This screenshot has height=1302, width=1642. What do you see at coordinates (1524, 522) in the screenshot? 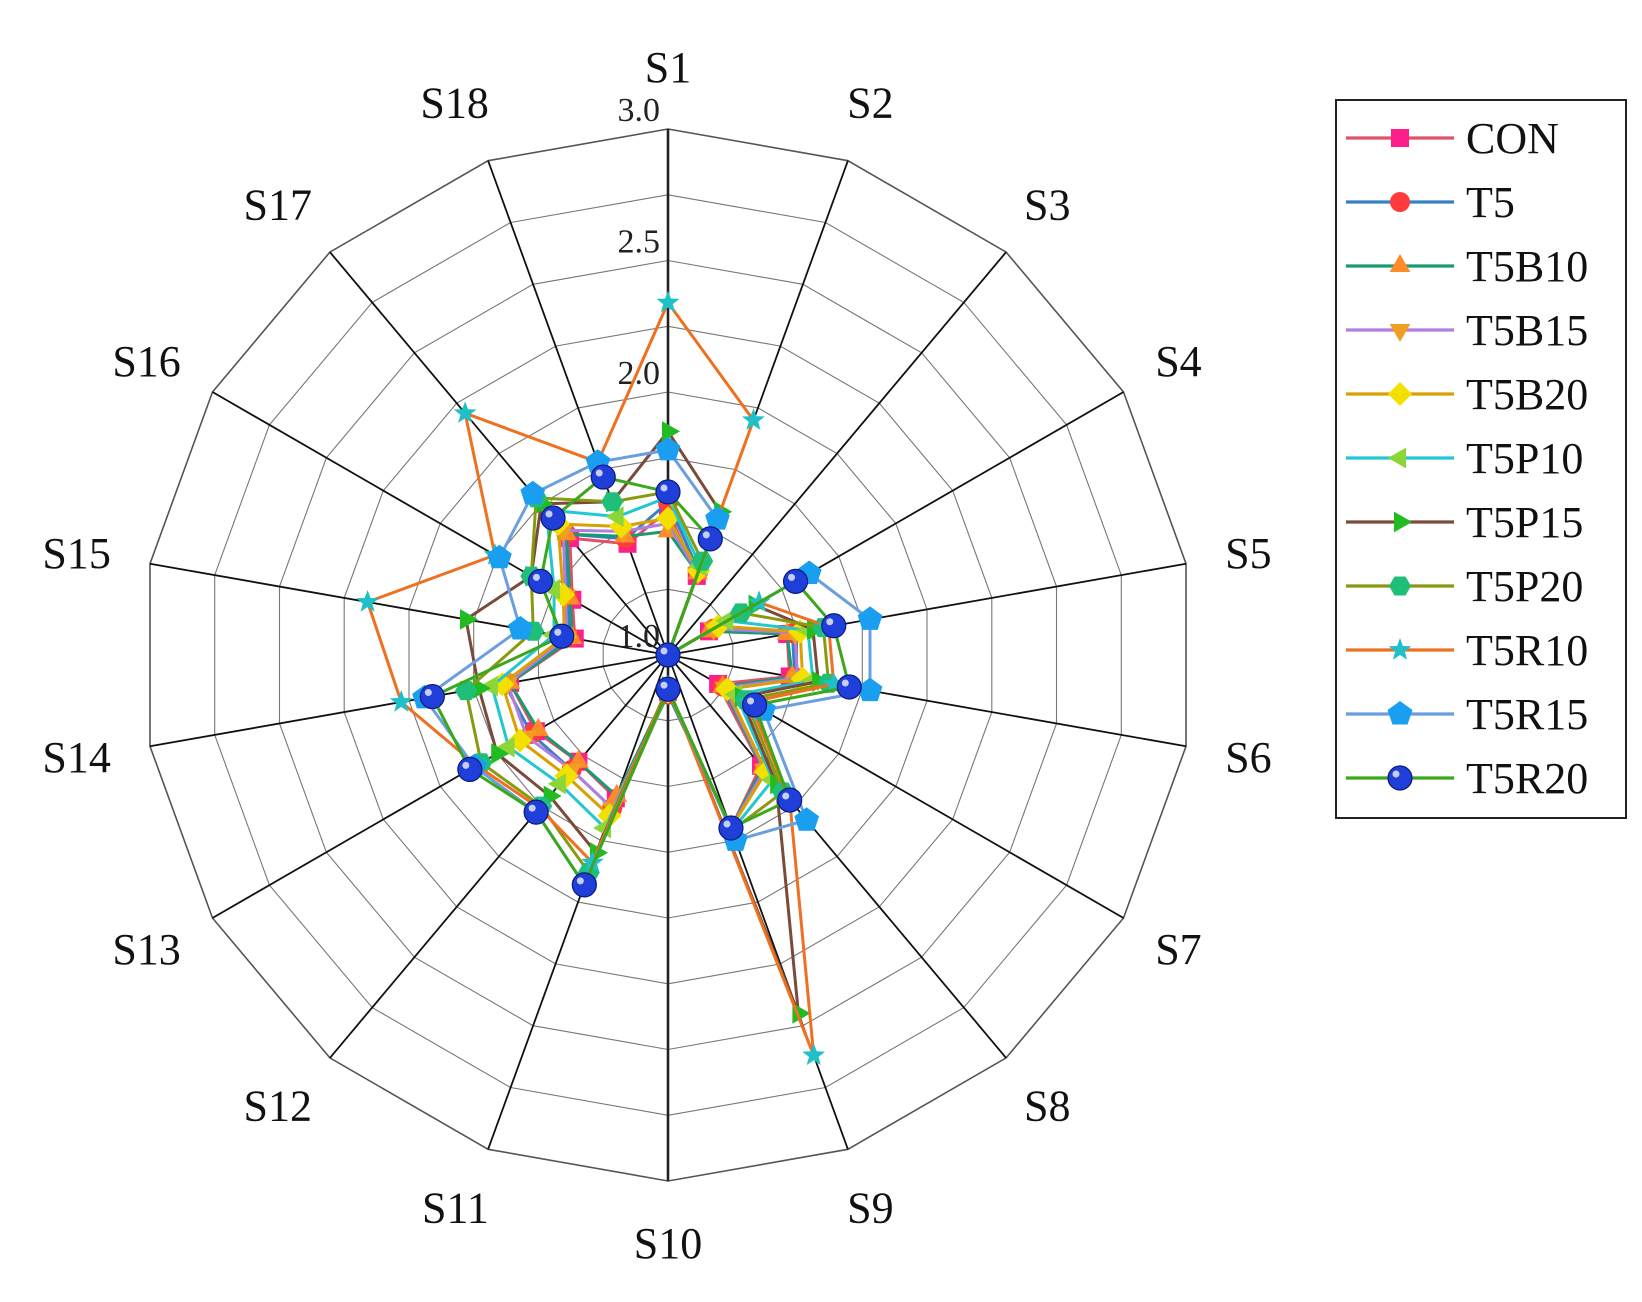
I see `legend-label-t5p15: T5P15` at bounding box center [1524, 522].